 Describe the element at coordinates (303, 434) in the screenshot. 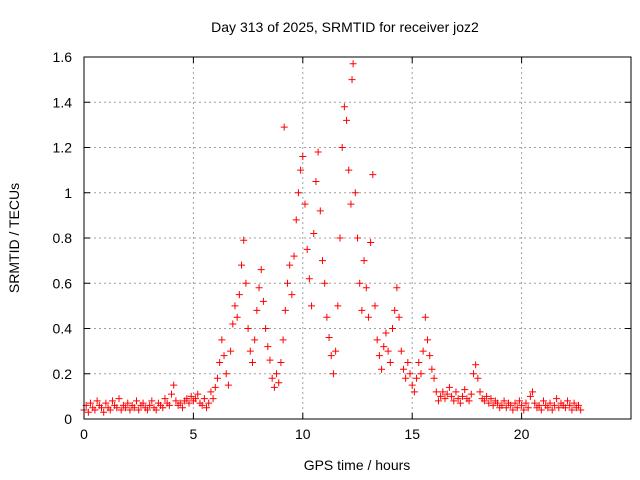

I see `x-tick-label: 10` at that location.